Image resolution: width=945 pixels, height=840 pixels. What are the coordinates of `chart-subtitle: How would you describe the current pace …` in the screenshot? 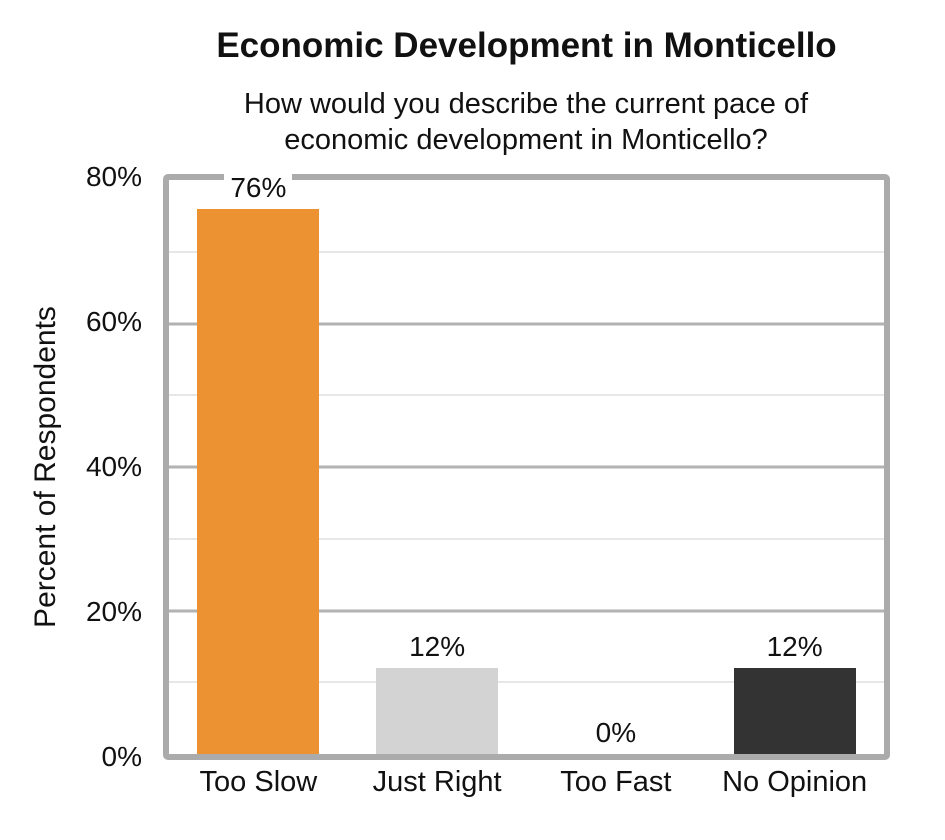 It's located at (526, 122).